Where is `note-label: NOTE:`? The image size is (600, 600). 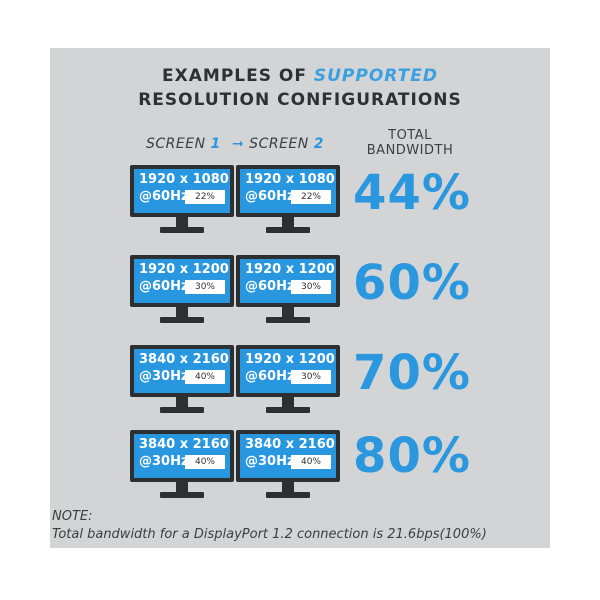 note-label: NOTE: is located at coordinates (72, 516).